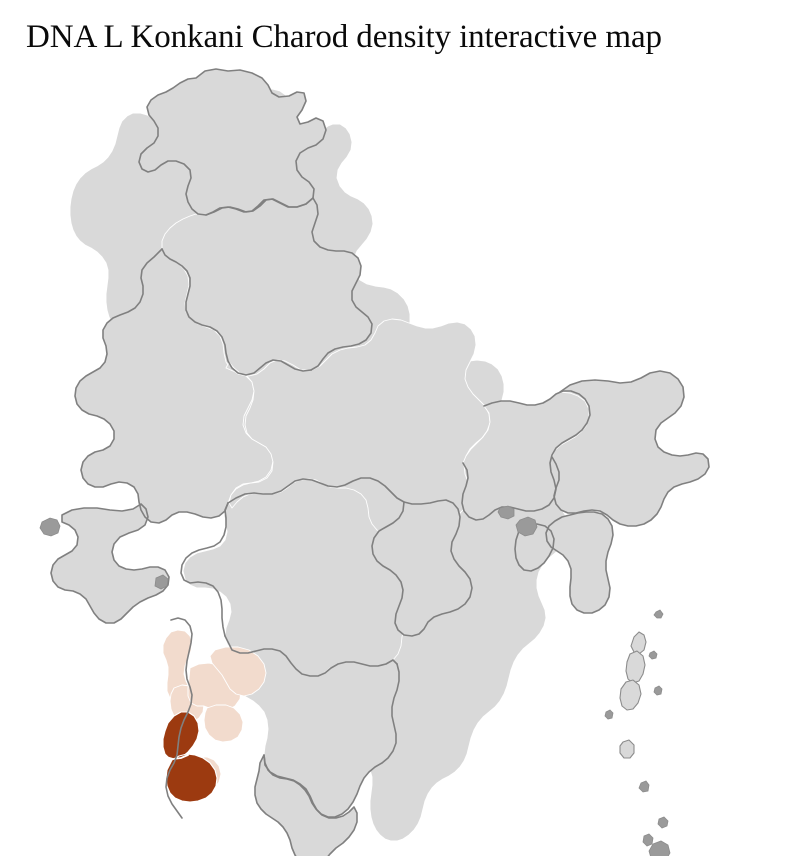  I want to click on island-dot-west, so click(609, 714).